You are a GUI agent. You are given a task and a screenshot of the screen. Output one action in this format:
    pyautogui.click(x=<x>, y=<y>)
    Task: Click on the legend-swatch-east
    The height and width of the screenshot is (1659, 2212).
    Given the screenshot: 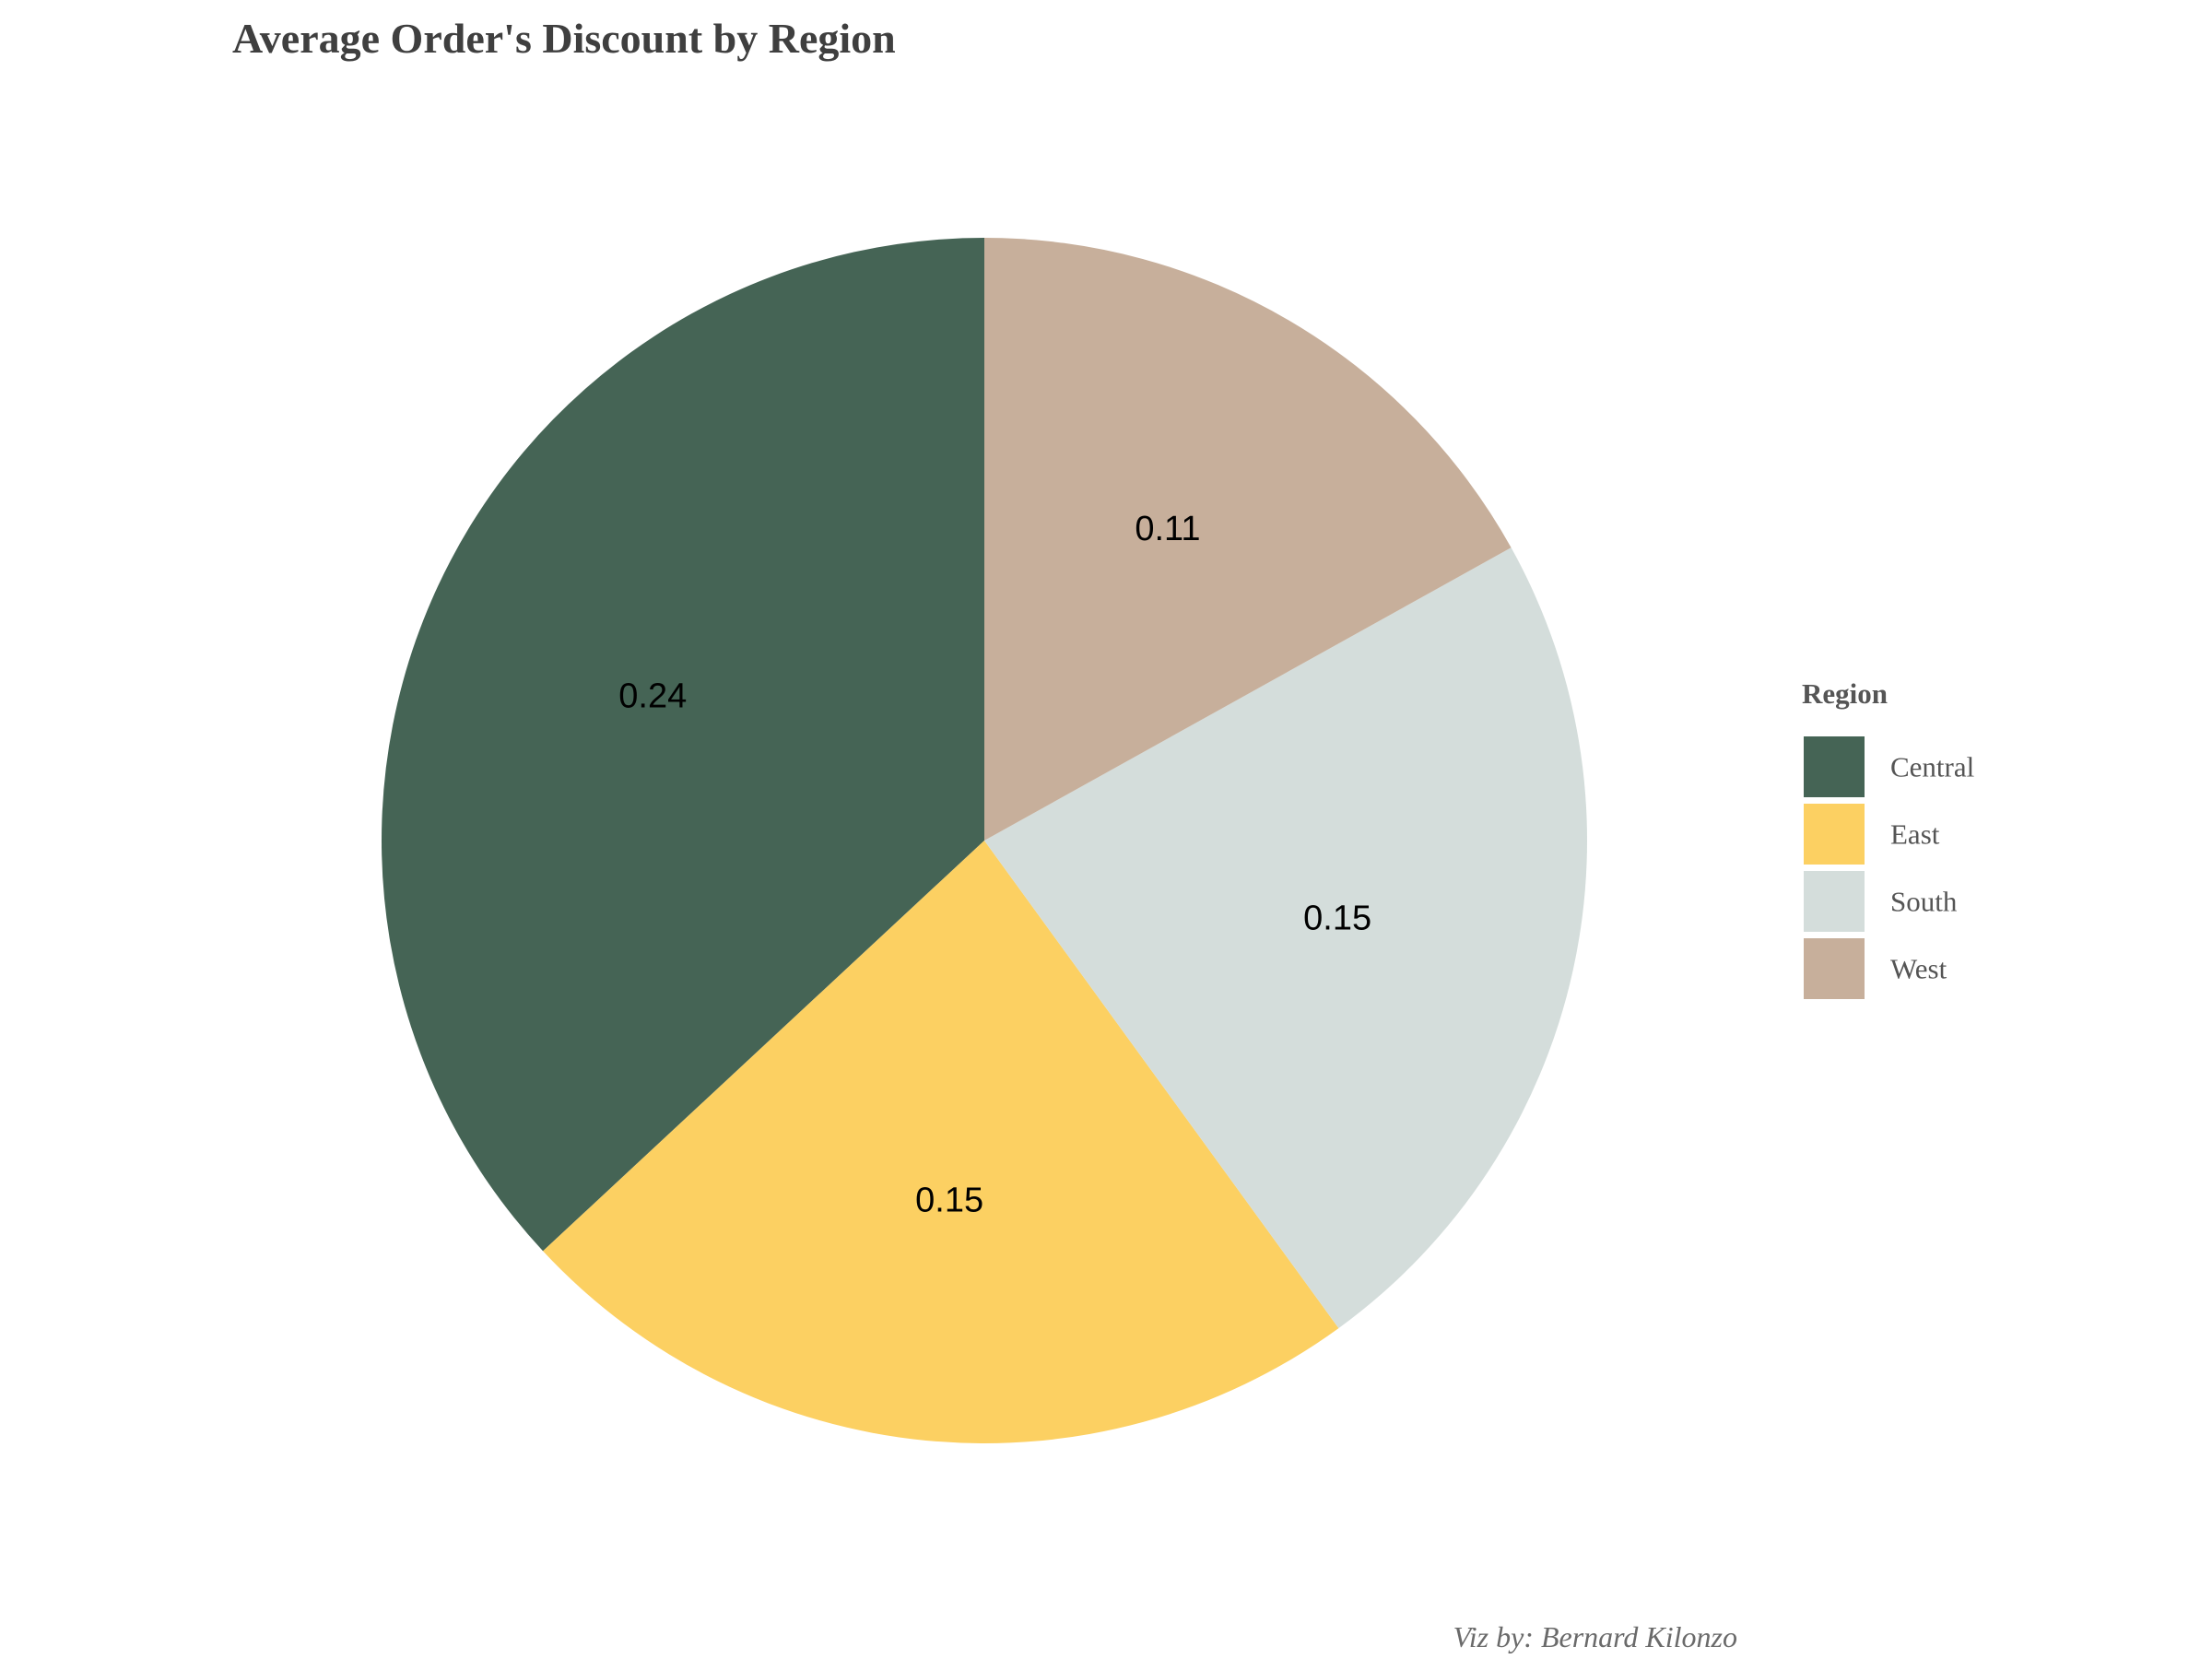 What is the action you would take?
    pyautogui.click(x=1834, y=834)
    